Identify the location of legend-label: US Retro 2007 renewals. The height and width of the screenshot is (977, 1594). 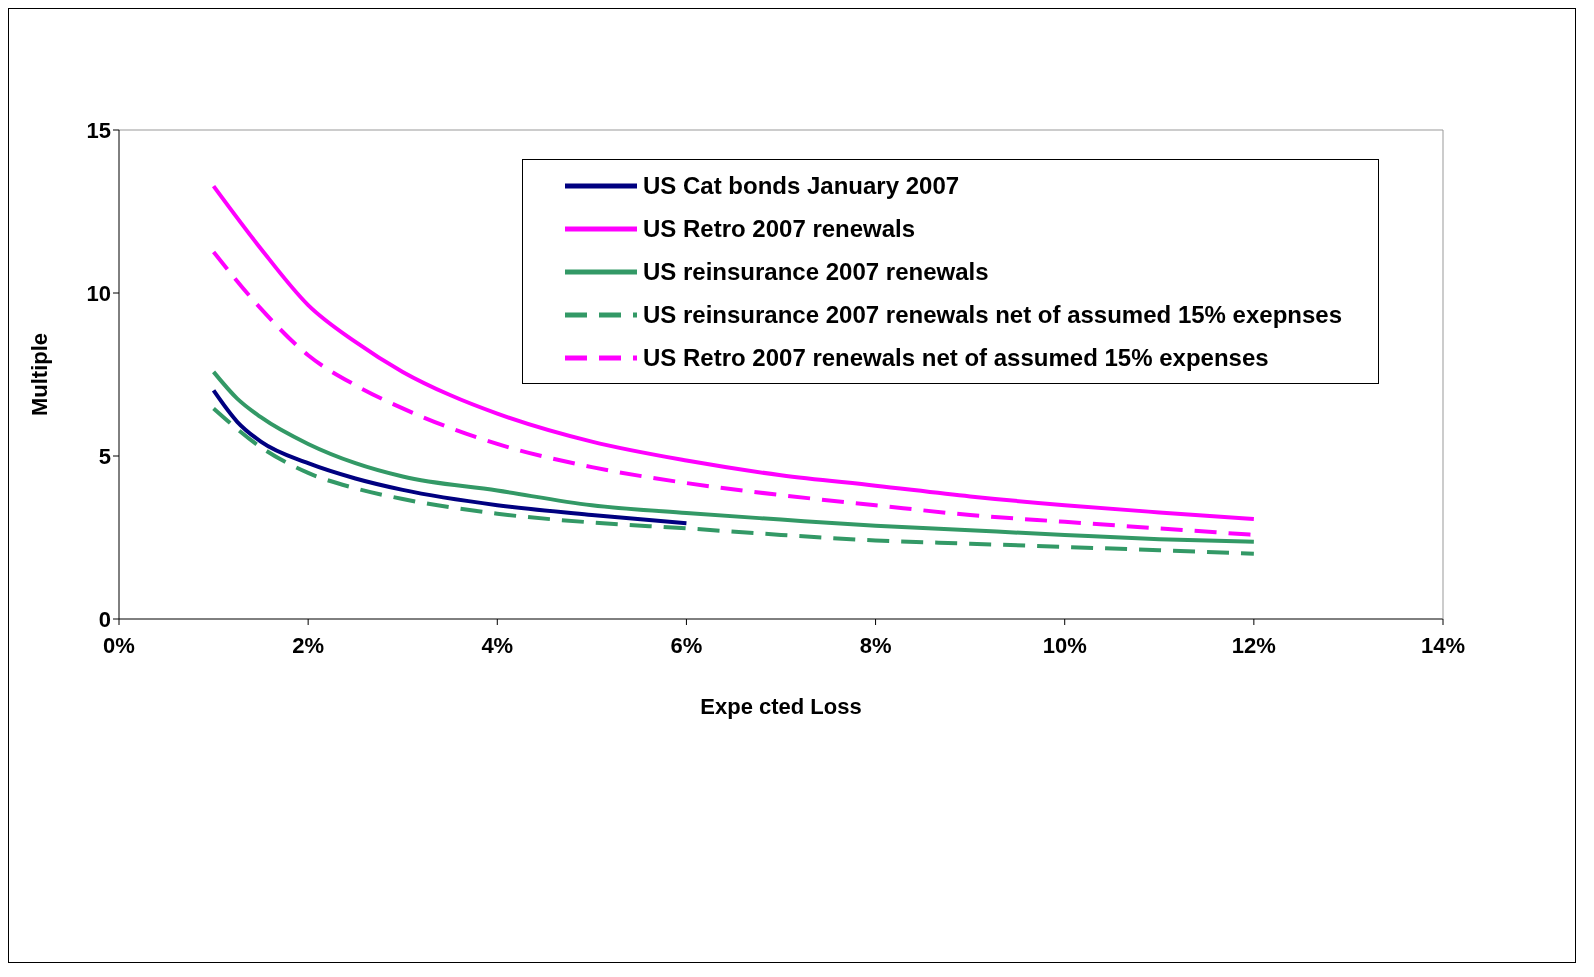
(779, 228).